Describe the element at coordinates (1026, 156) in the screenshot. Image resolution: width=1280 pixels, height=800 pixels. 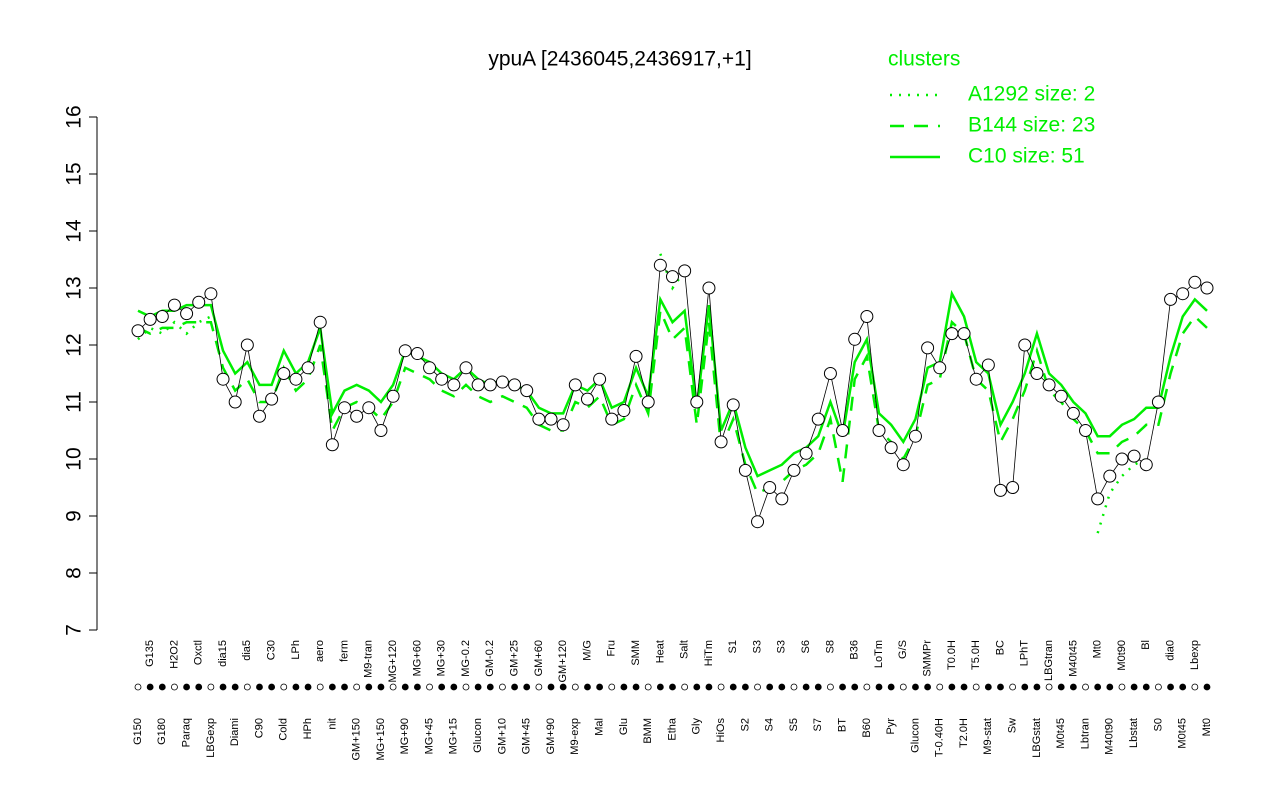
I see `legend-label: C10 size: 51` at that location.